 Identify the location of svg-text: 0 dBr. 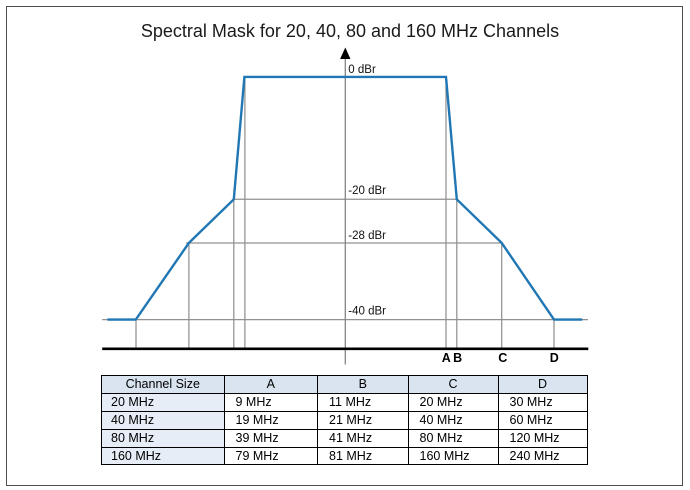
(362, 70).